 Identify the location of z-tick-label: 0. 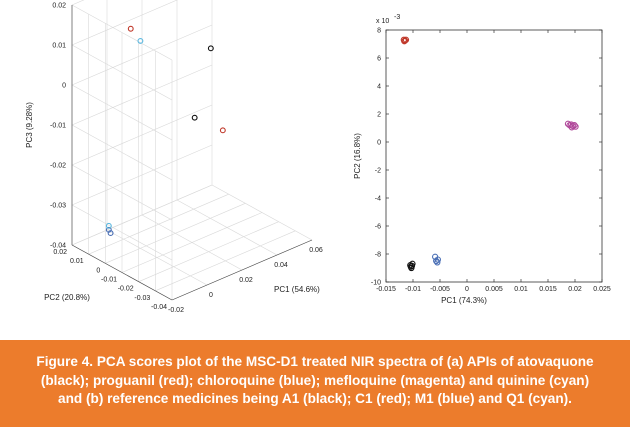
(64, 86).